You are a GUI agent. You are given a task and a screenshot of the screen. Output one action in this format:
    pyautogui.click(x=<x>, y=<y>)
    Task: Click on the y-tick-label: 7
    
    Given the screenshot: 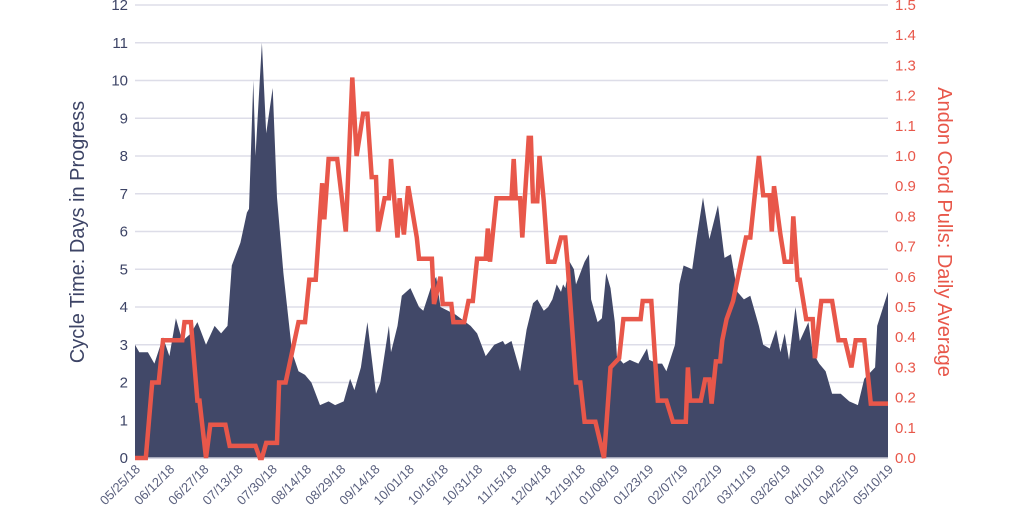 What is the action you would take?
    pyautogui.click(x=124, y=194)
    